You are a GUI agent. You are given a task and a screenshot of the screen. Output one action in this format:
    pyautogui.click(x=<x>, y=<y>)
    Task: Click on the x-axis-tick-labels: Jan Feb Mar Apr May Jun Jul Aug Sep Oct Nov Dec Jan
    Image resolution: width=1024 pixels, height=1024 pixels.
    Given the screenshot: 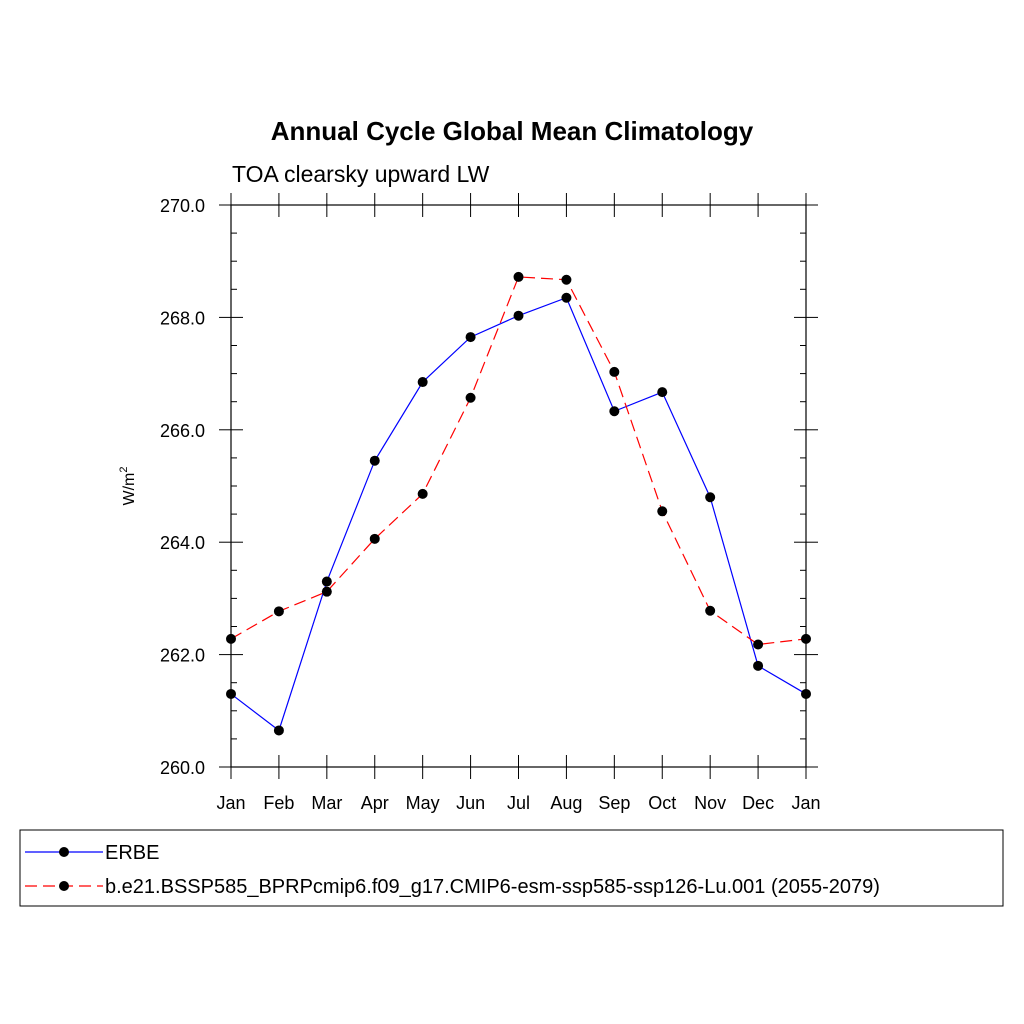 What is the action you would take?
    pyautogui.click(x=518, y=803)
    